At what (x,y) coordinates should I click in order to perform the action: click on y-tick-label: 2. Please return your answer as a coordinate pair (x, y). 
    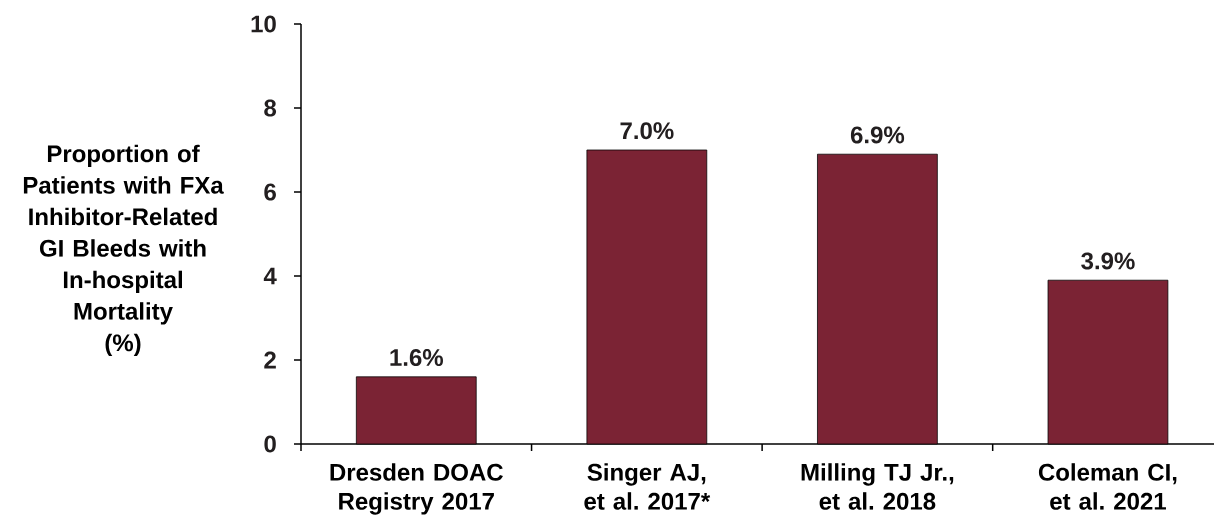
    Looking at the image, I should click on (270, 360).